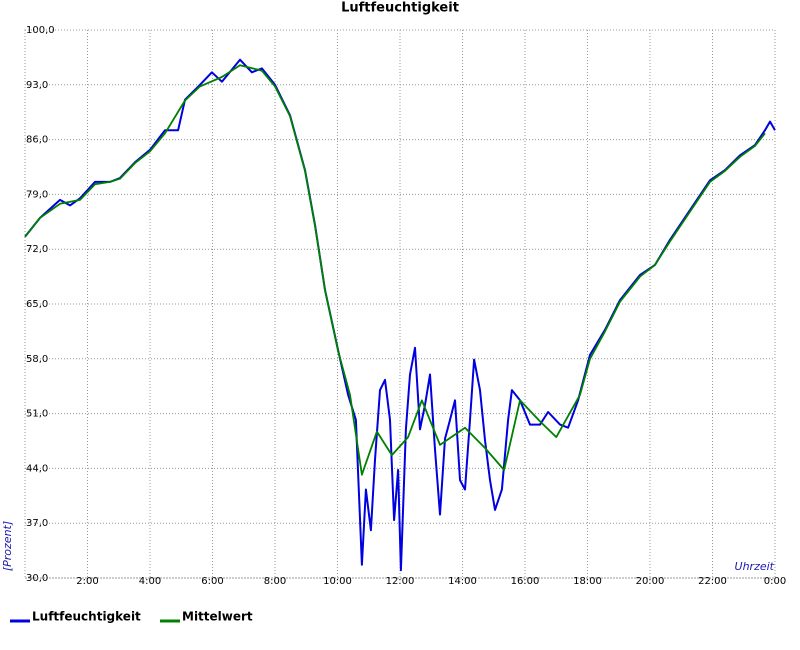 The width and height of the screenshot is (800, 650). Describe the element at coordinates (400, 581) in the screenshot. I see `x-tick-label: 12:00` at that location.